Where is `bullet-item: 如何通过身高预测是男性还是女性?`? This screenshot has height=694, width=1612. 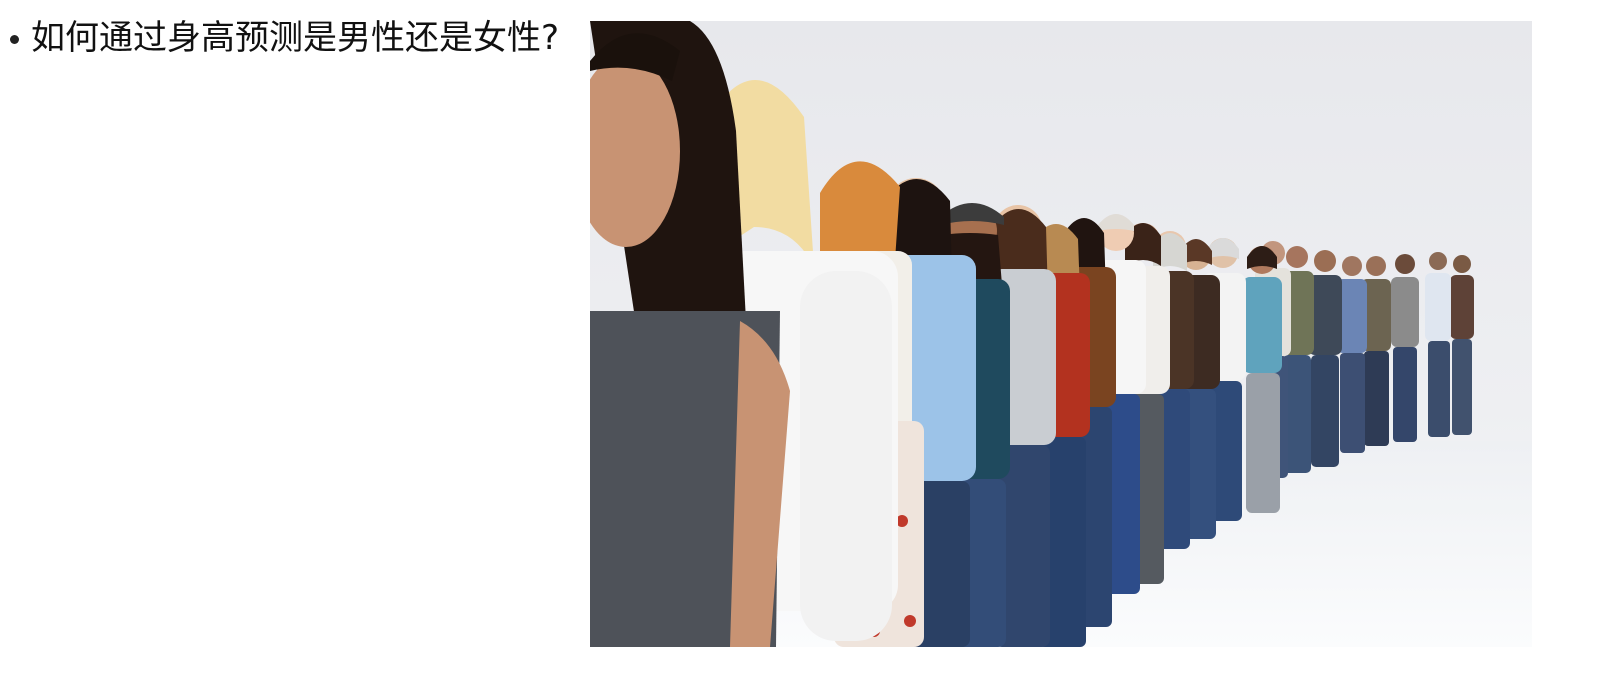
bullet-item: 如何通过身高预测是男性还是女性? is located at coordinates (284, 38).